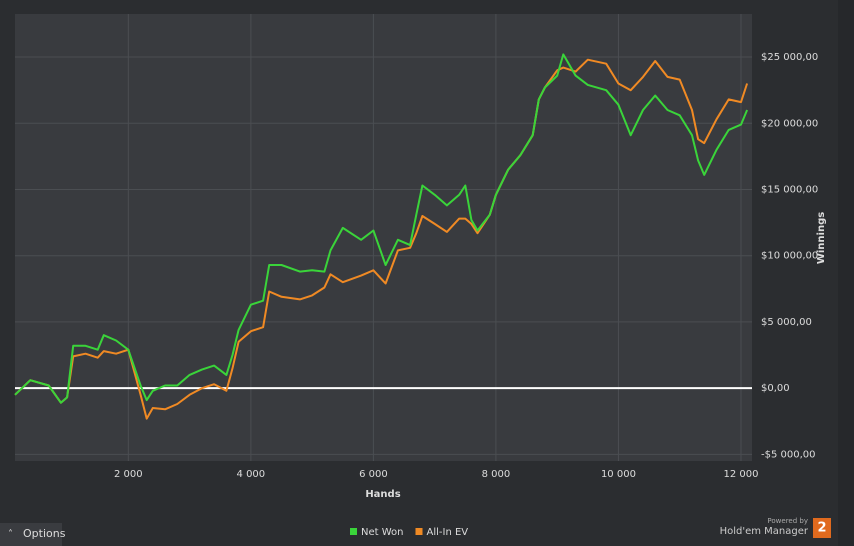 This screenshot has height=546, width=854. Describe the element at coordinates (789, 123) in the screenshot. I see `y-tick-label: $20 000,00` at that location.